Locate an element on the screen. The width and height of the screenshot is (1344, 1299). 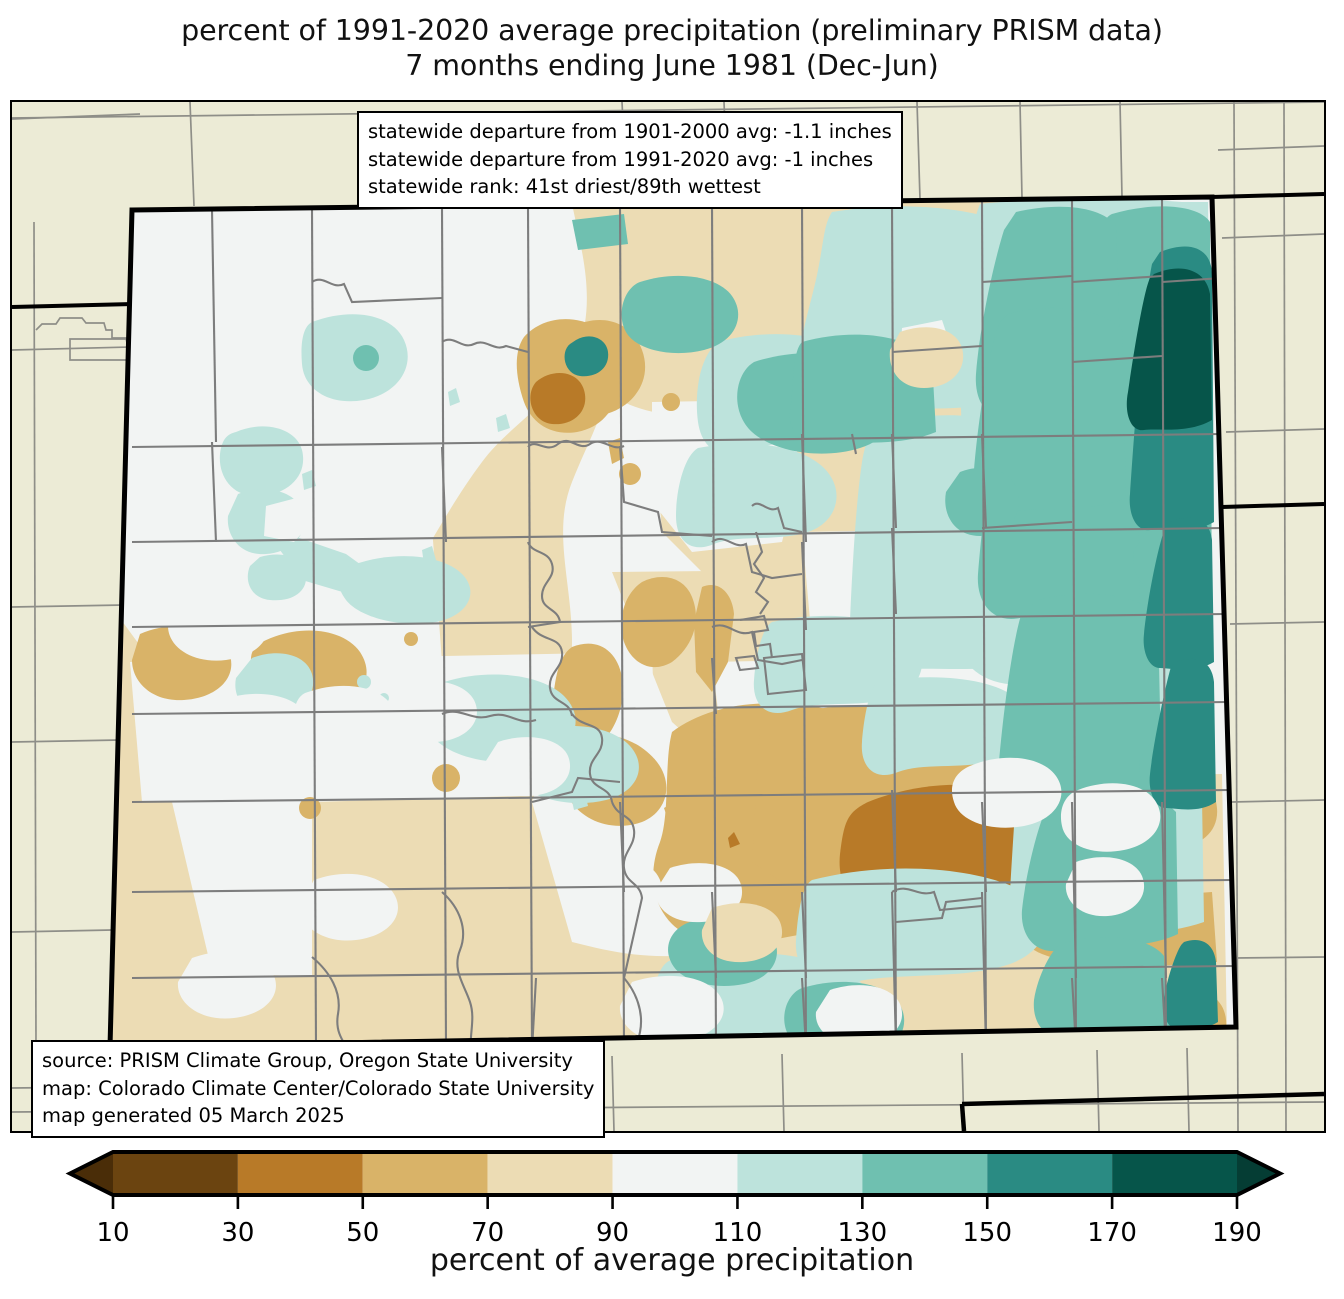
colorbar-tick-label-190: 190 is located at coordinates (1237, 1233).